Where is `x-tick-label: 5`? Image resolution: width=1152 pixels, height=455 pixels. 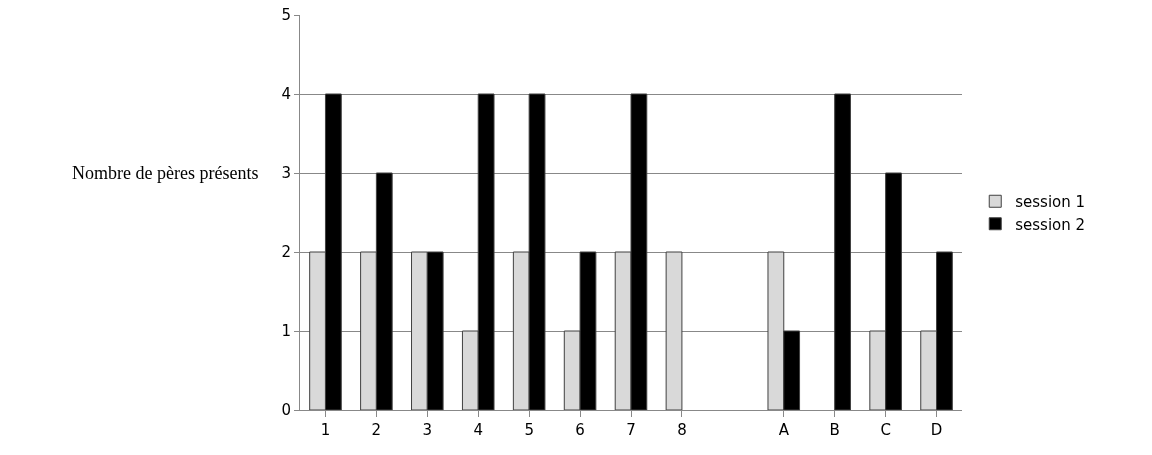
x-tick-label: 5 is located at coordinates (529, 430).